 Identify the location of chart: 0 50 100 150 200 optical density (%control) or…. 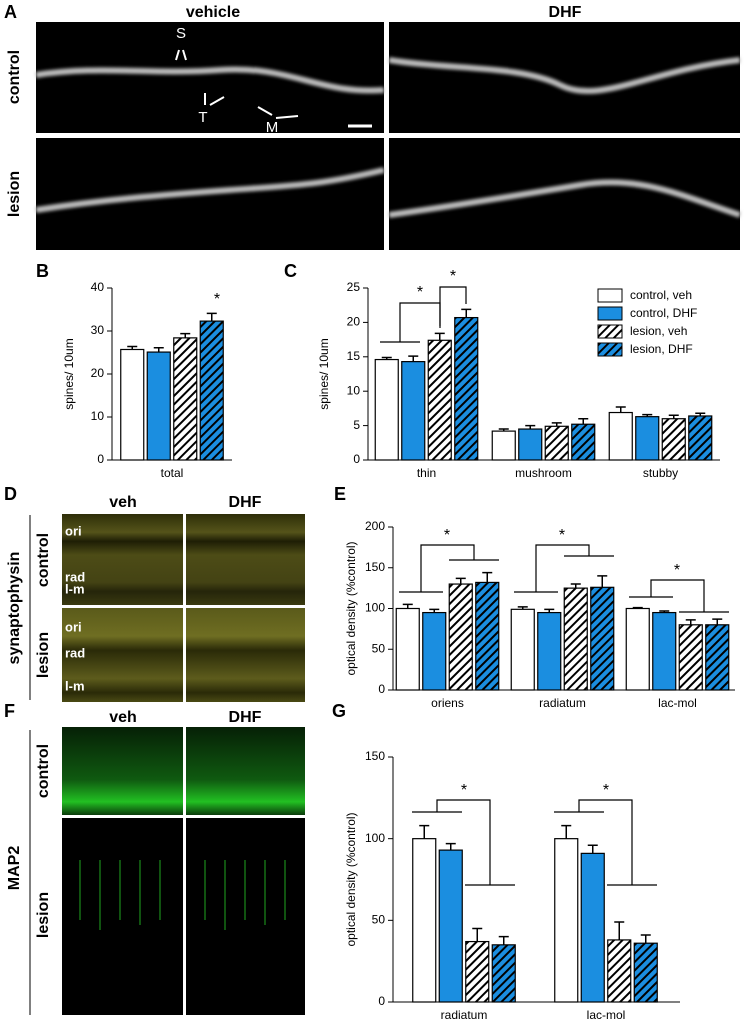
(539, 614).